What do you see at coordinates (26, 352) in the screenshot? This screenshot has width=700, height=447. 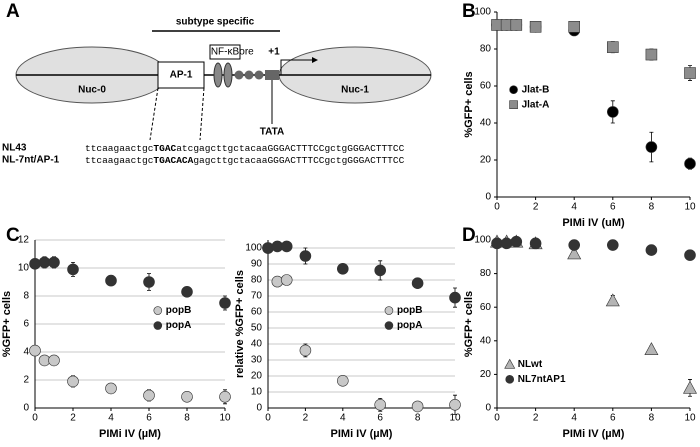 I see `y-tick-label: 4` at bounding box center [26, 352].